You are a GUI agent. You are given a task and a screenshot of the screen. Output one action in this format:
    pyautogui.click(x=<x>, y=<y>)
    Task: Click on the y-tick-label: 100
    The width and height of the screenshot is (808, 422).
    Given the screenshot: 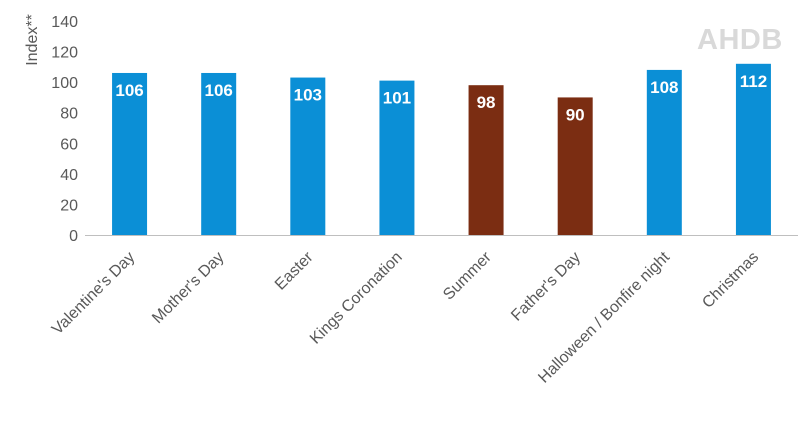 What is the action you would take?
    pyautogui.click(x=64, y=83)
    